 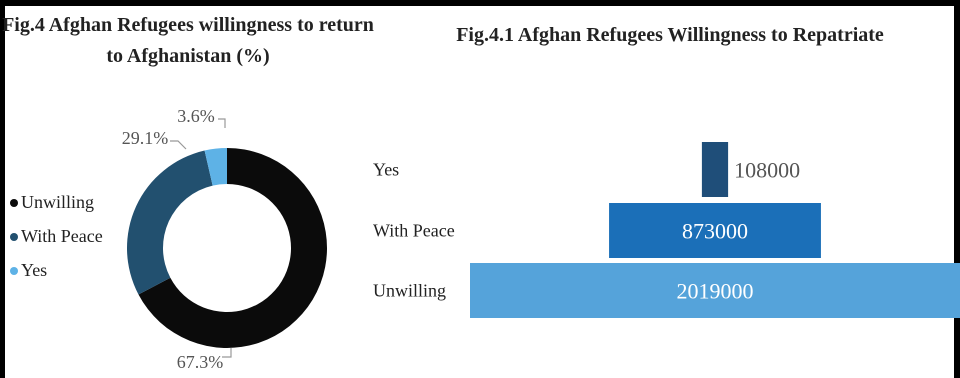 What do you see at coordinates (409, 291) in the screenshot?
I see `bar-category-unwilling: Unwilling` at bounding box center [409, 291].